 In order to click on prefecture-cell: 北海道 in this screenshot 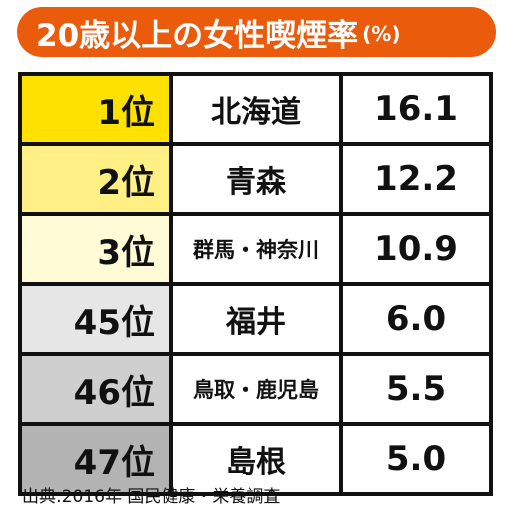, I will do `click(256, 109)`.